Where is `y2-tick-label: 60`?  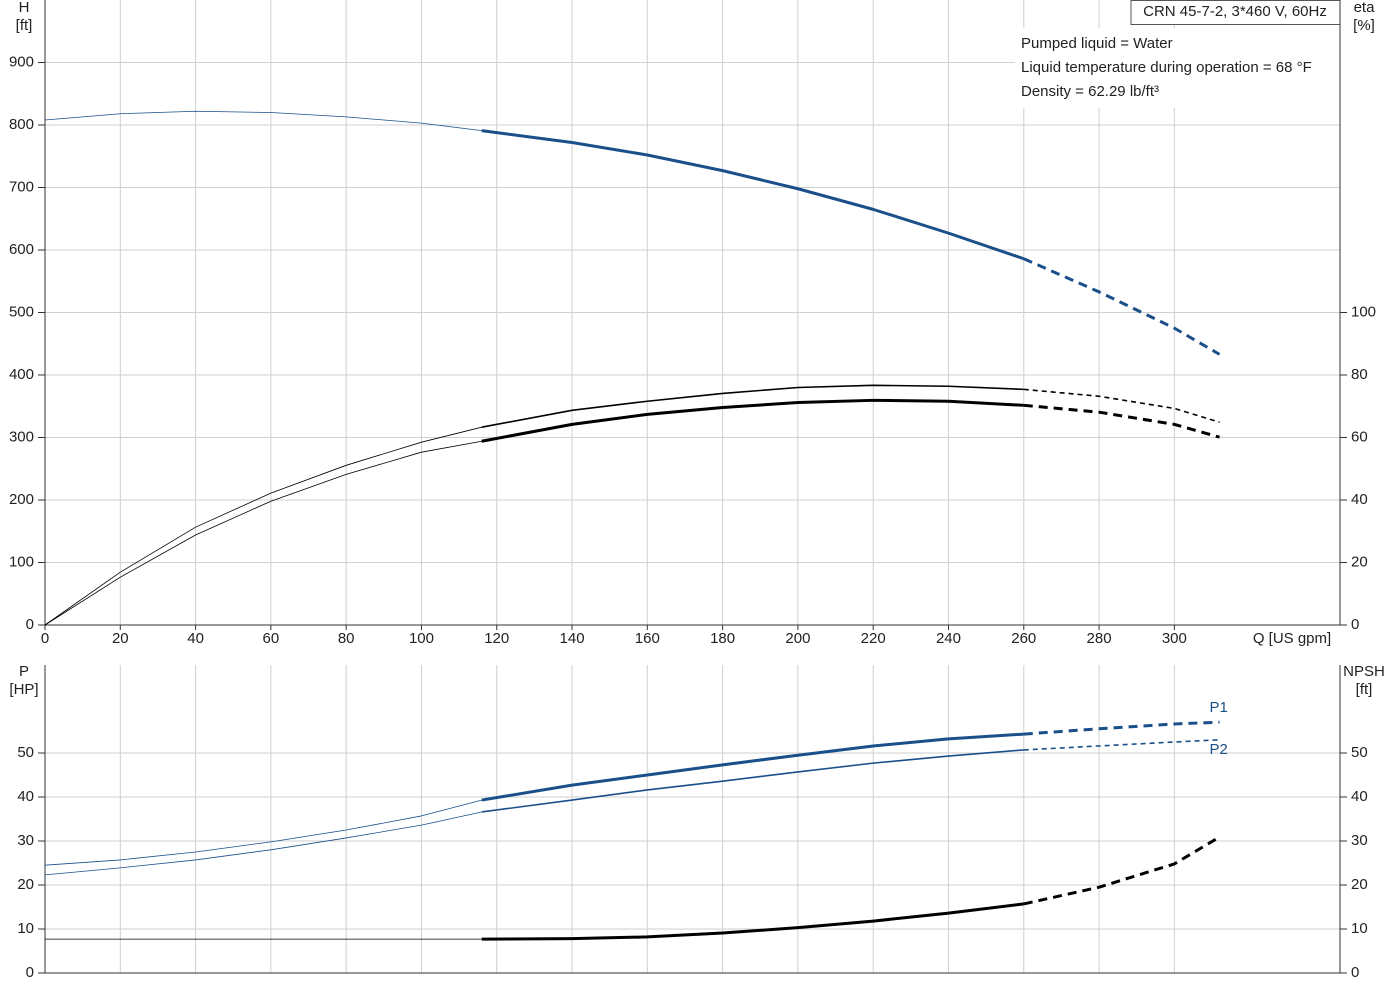 y2-tick-label: 60 is located at coordinates (1359, 436).